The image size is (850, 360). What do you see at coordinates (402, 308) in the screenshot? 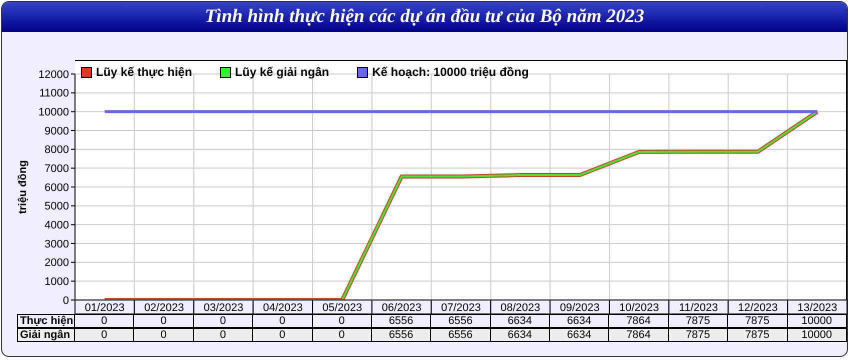
I see `x-tick-label: 06/2023` at bounding box center [402, 308].